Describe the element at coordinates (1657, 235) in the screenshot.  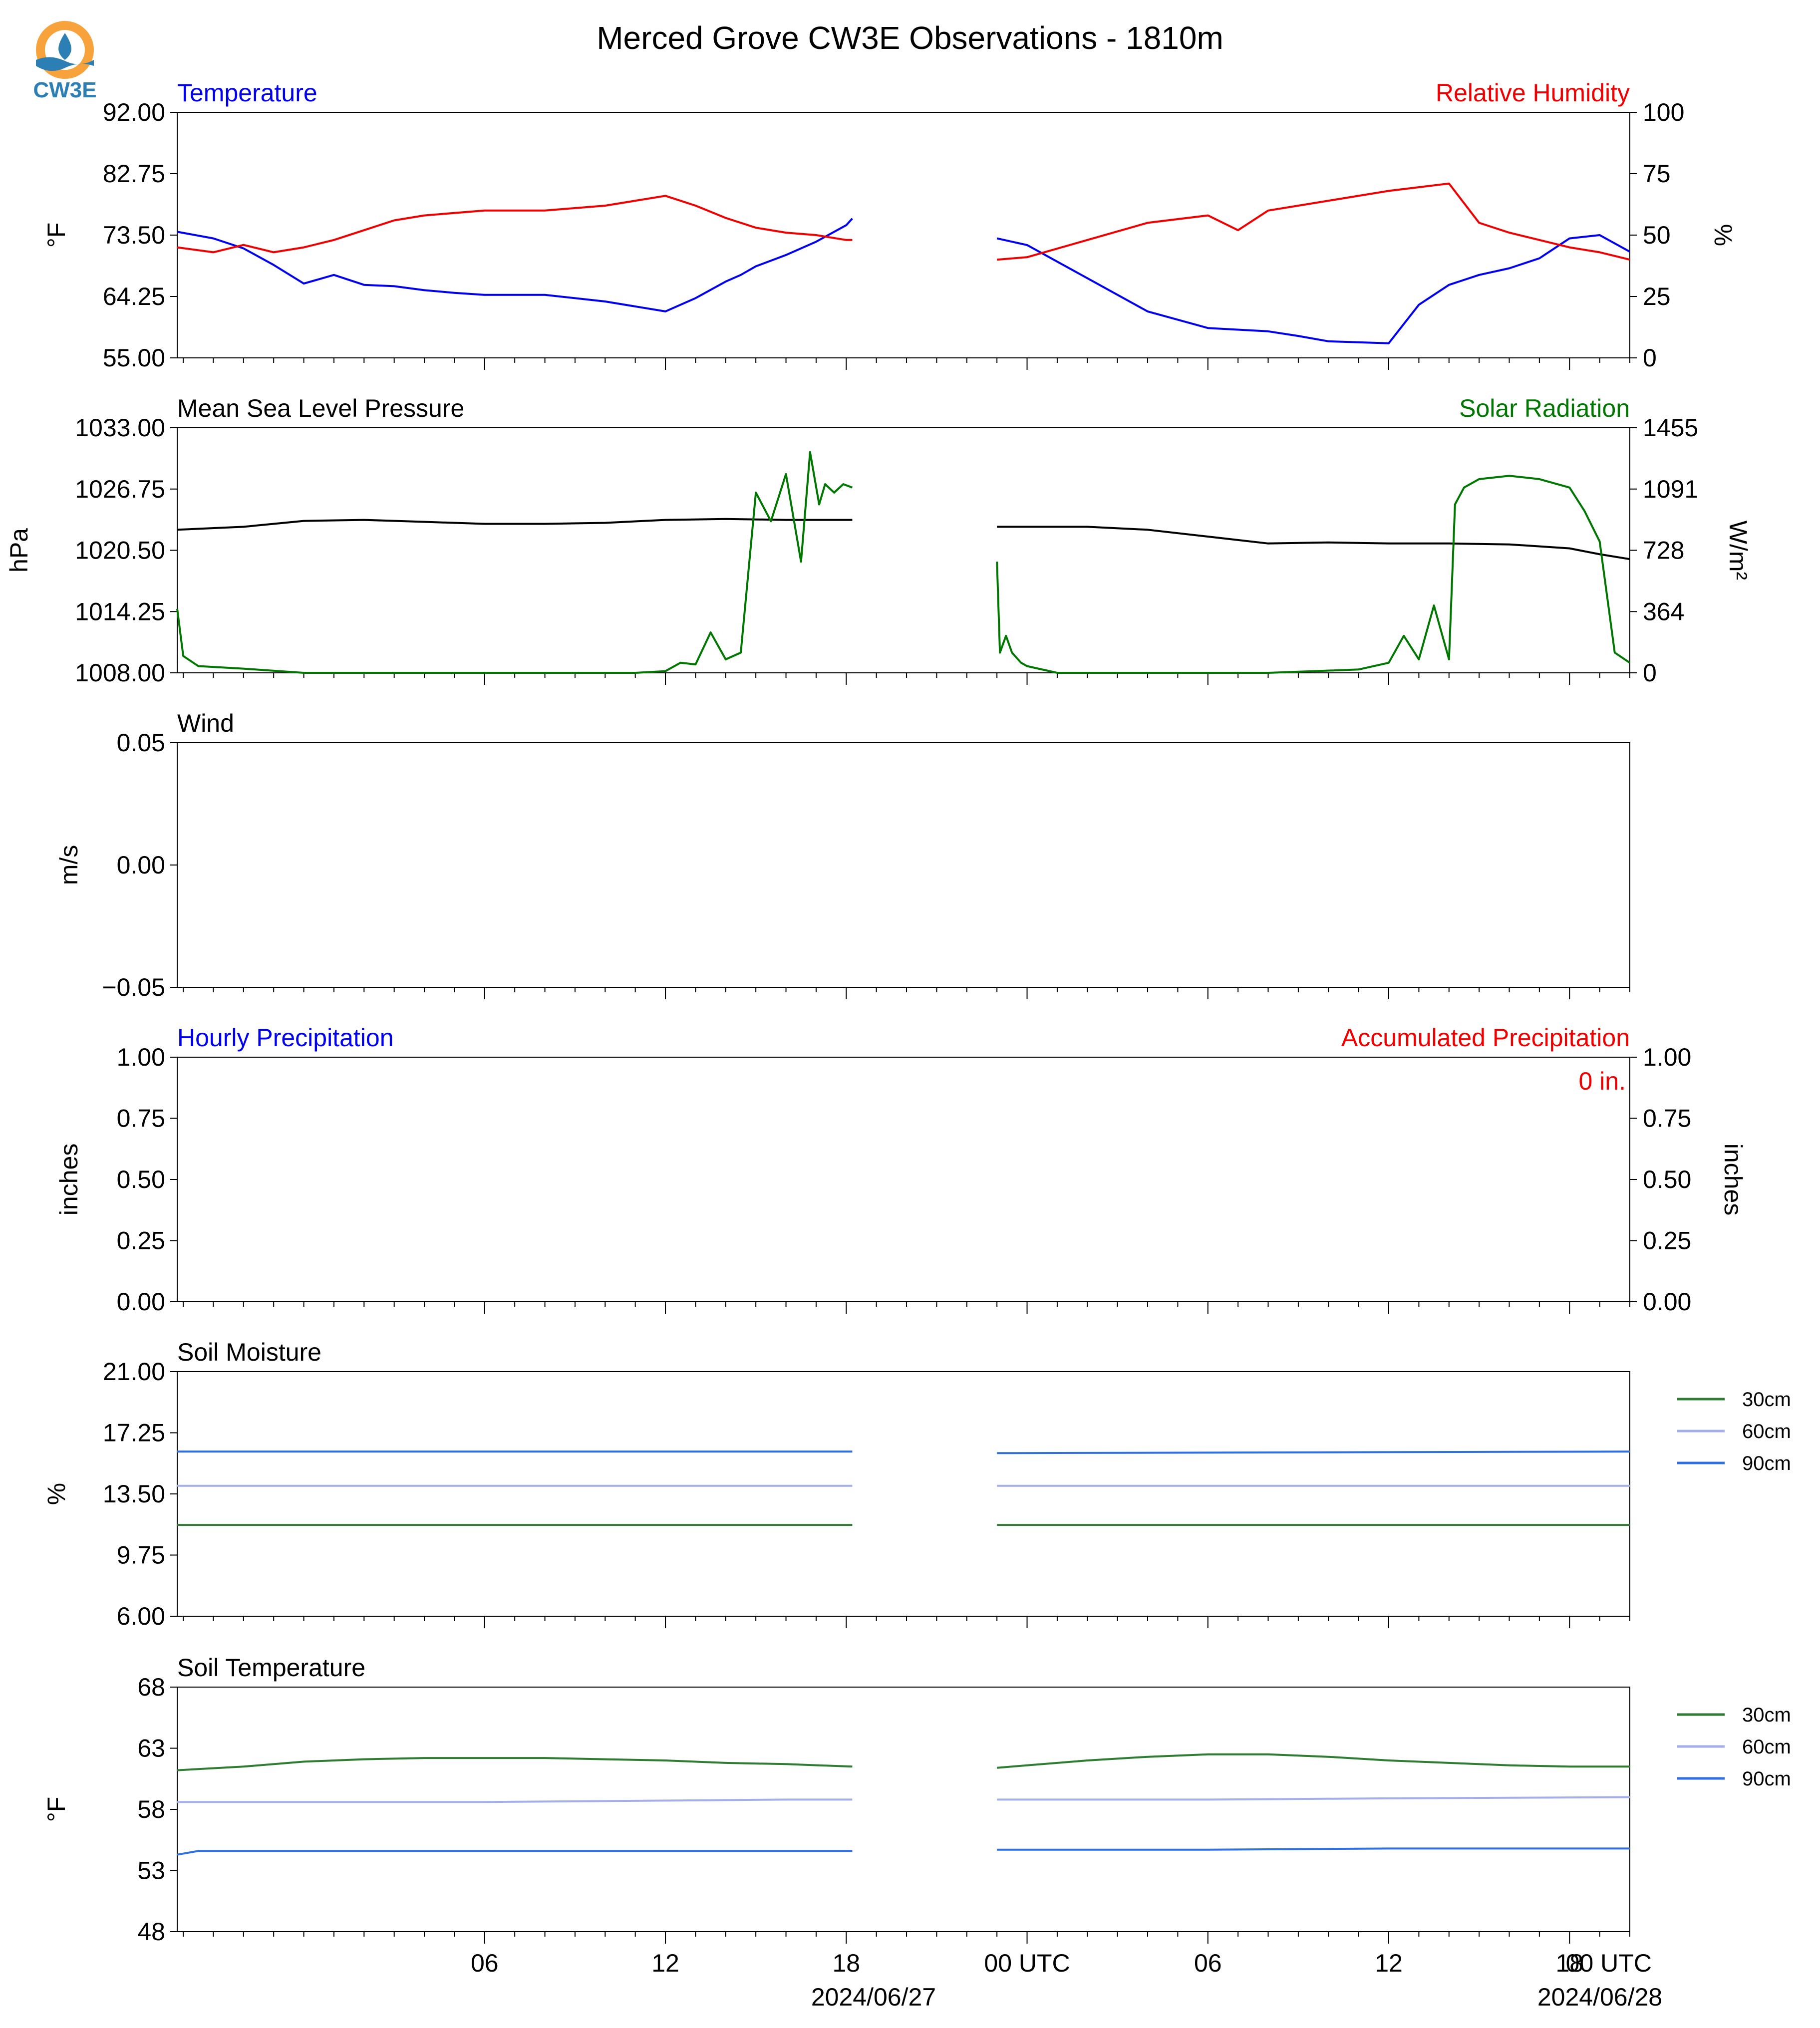
I see `y-tick-label-right: 50` at that location.